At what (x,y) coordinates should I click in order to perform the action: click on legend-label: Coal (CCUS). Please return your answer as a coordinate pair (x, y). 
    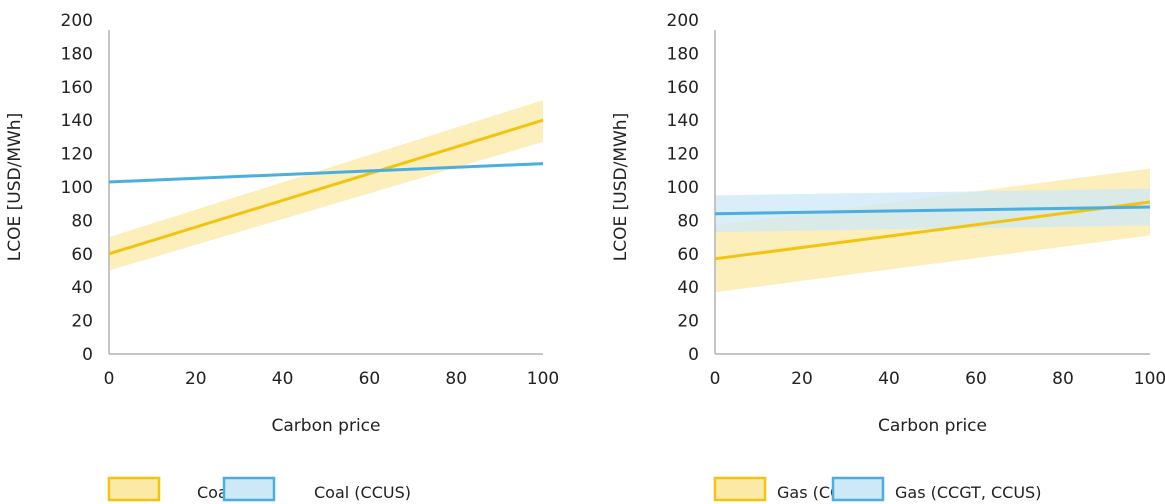
    Looking at the image, I should click on (362, 492).